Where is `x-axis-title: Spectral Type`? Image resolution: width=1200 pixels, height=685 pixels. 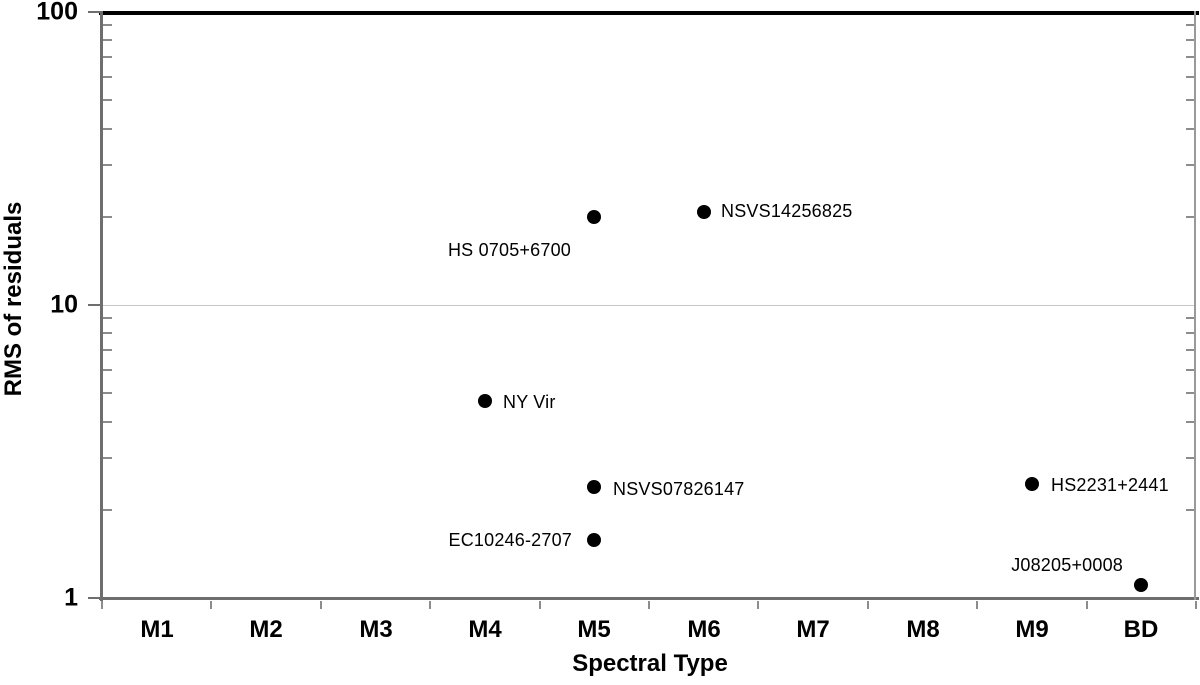 x-axis-title: Spectral Type is located at coordinates (650, 663).